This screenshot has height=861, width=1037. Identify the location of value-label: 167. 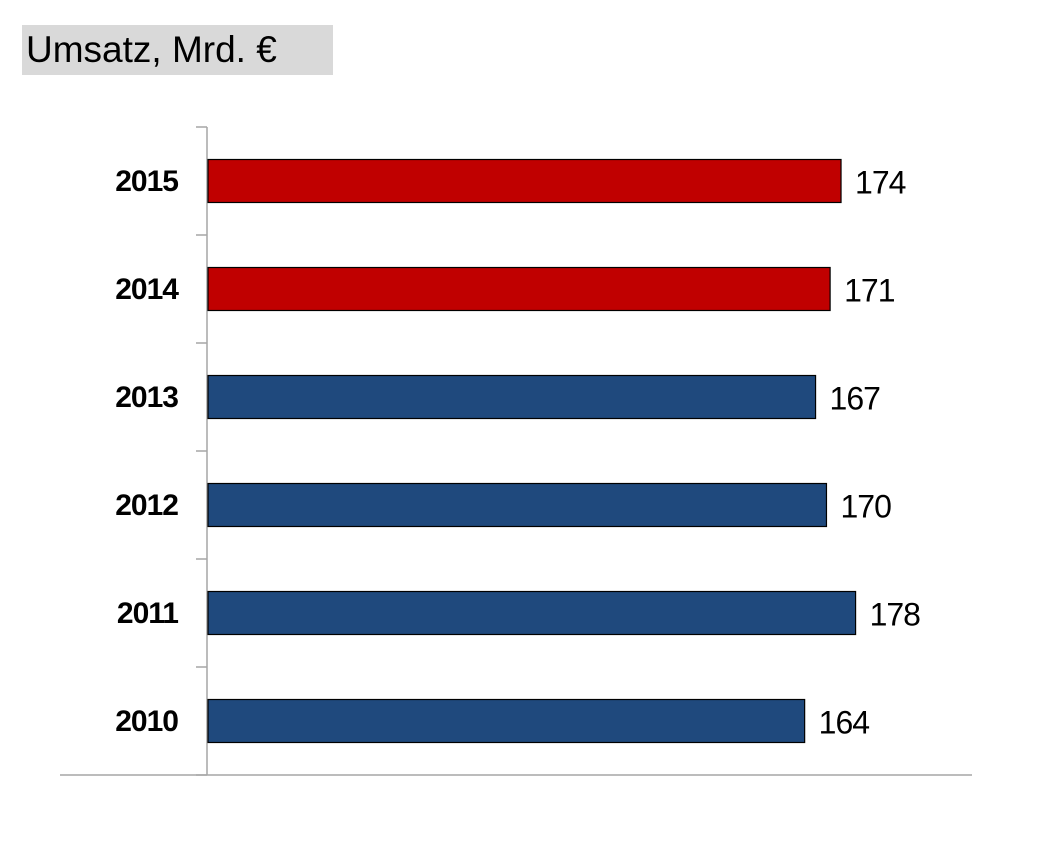
(855, 398).